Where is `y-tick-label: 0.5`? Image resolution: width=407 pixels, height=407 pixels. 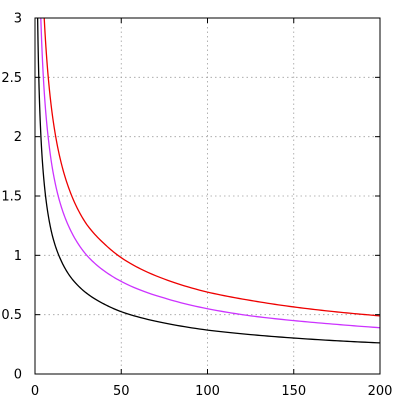 y-tick-label: 0.5 is located at coordinates (11, 315).